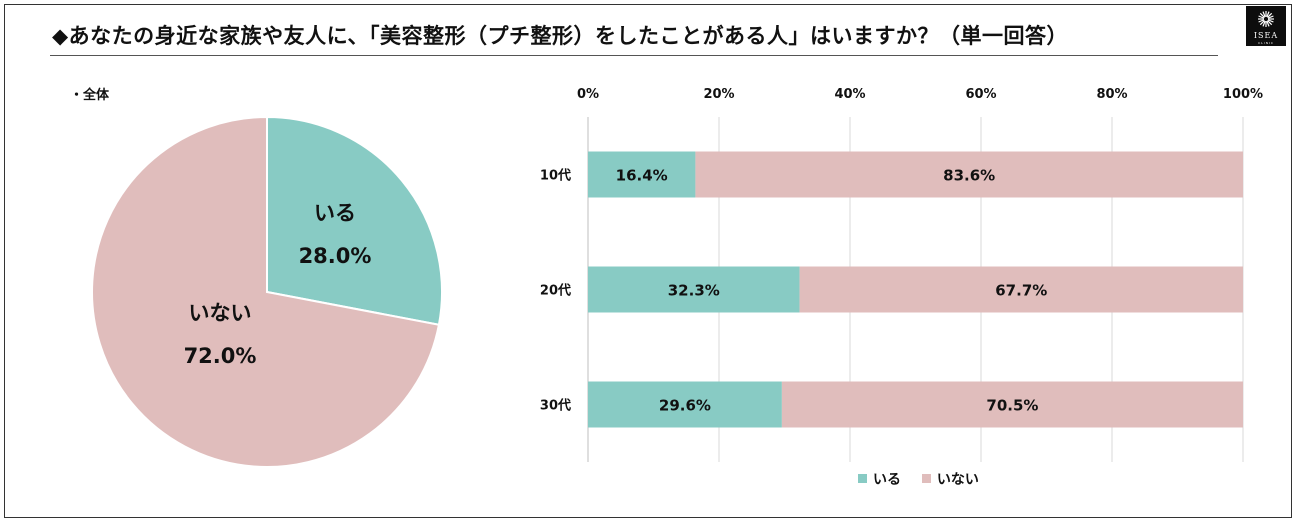 Image resolution: width=1298 pixels, height=524 pixels. I want to click on x-tick-label-2: 40%, so click(849, 94).